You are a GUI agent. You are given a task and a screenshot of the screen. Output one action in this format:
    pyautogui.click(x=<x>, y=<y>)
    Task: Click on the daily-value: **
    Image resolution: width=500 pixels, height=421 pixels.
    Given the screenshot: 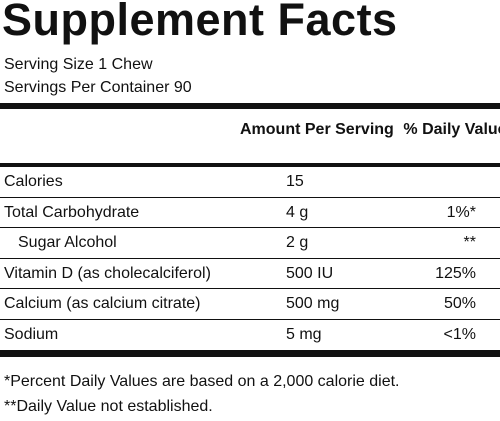 What is the action you would take?
    pyautogui.click(x=469, y=242)
    